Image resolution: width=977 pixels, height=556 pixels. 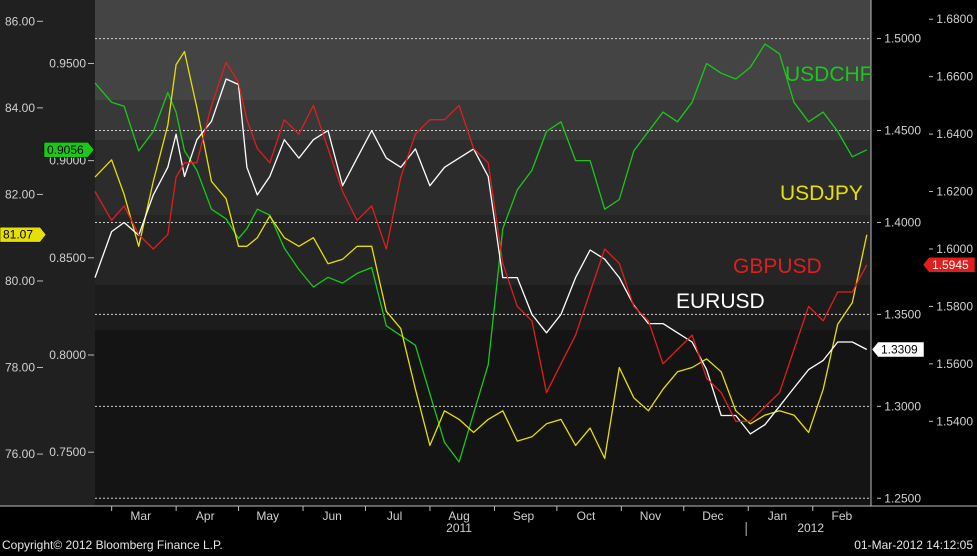 What do you see at coordinates (902, 498) in the screenshot?
I see `y-tick-label: 1.2500` at bounding box center [902, 498].